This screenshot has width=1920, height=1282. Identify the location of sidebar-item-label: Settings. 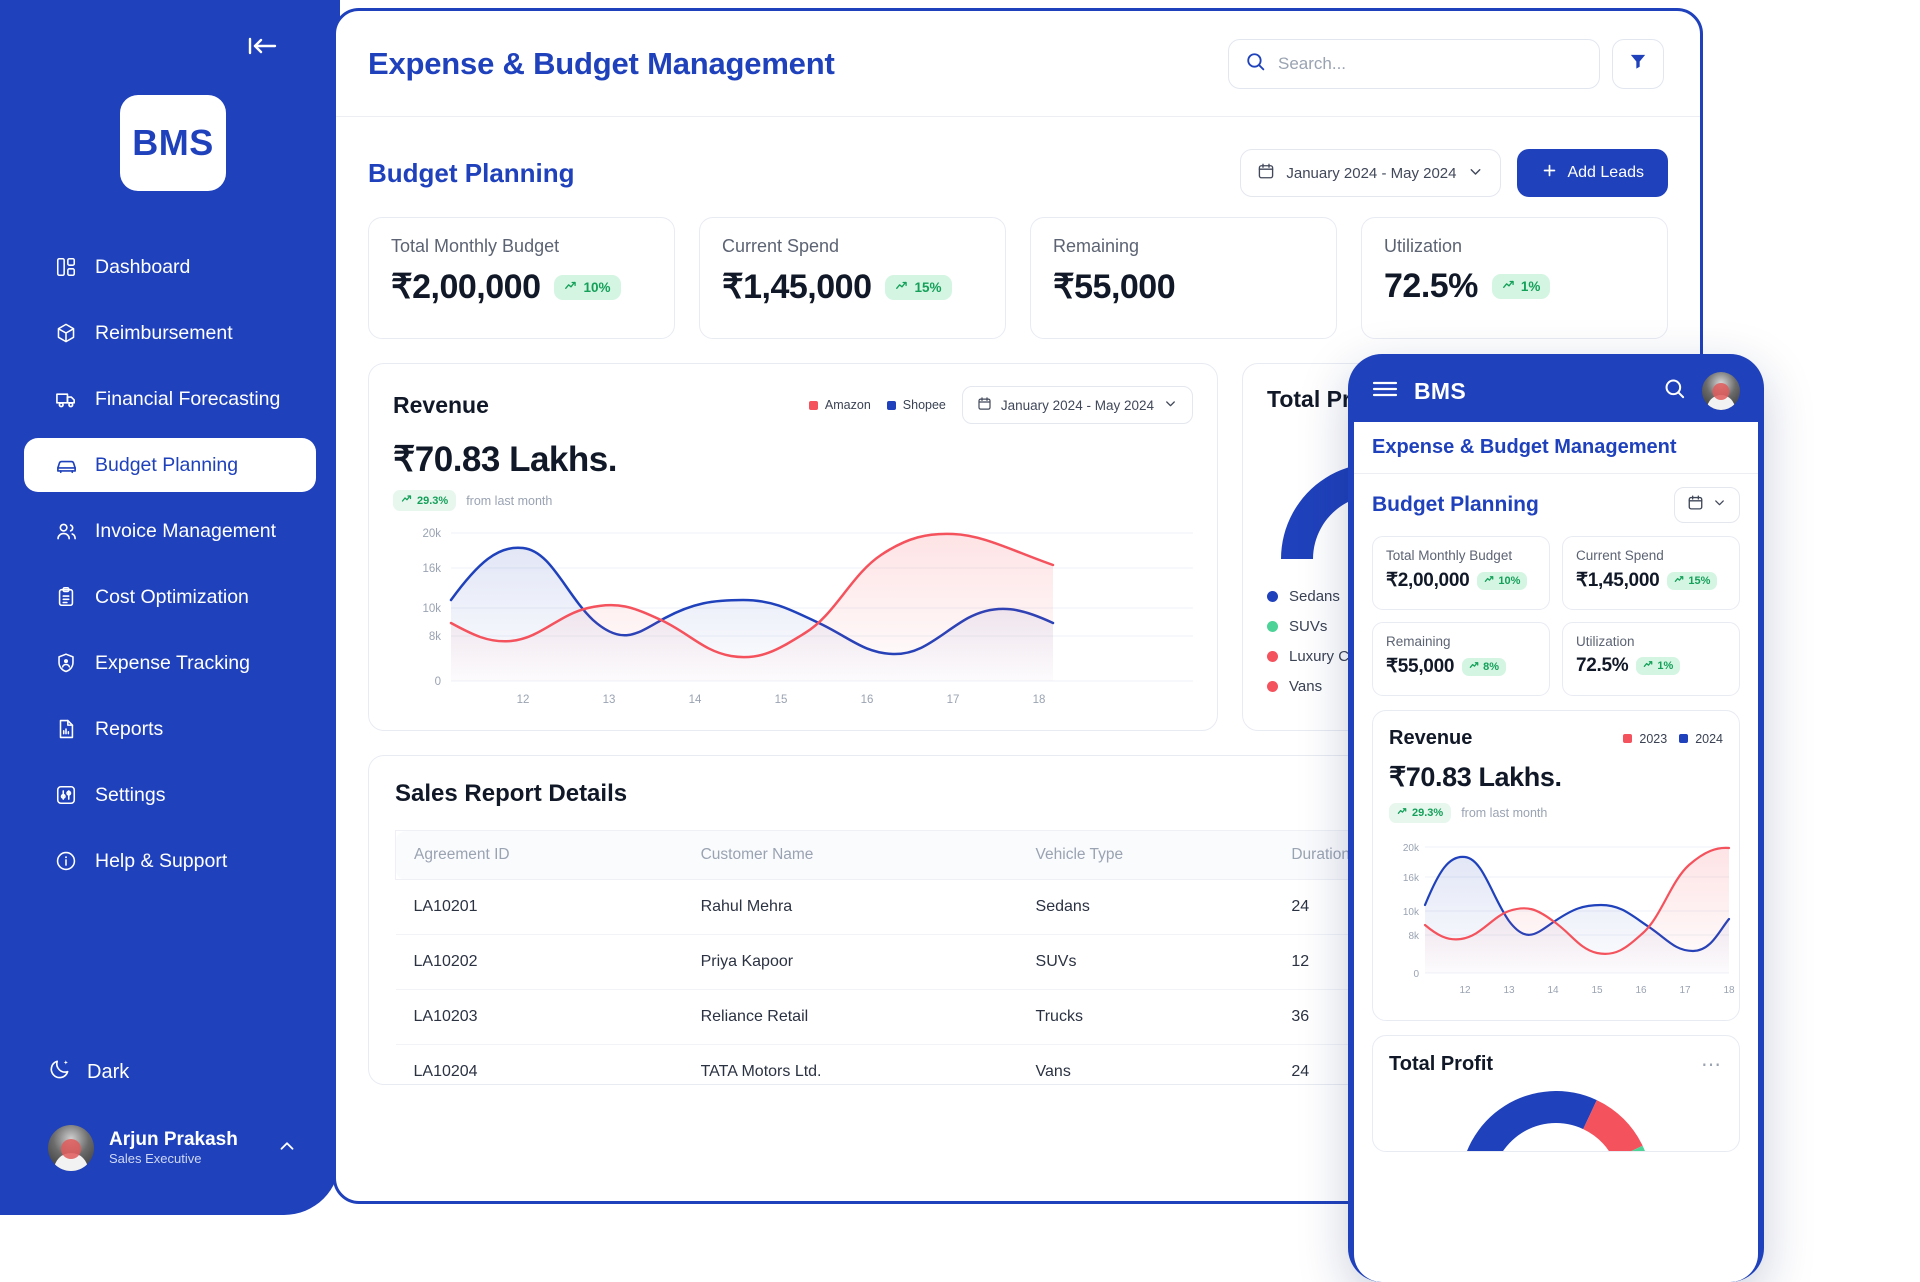
(130, 794).